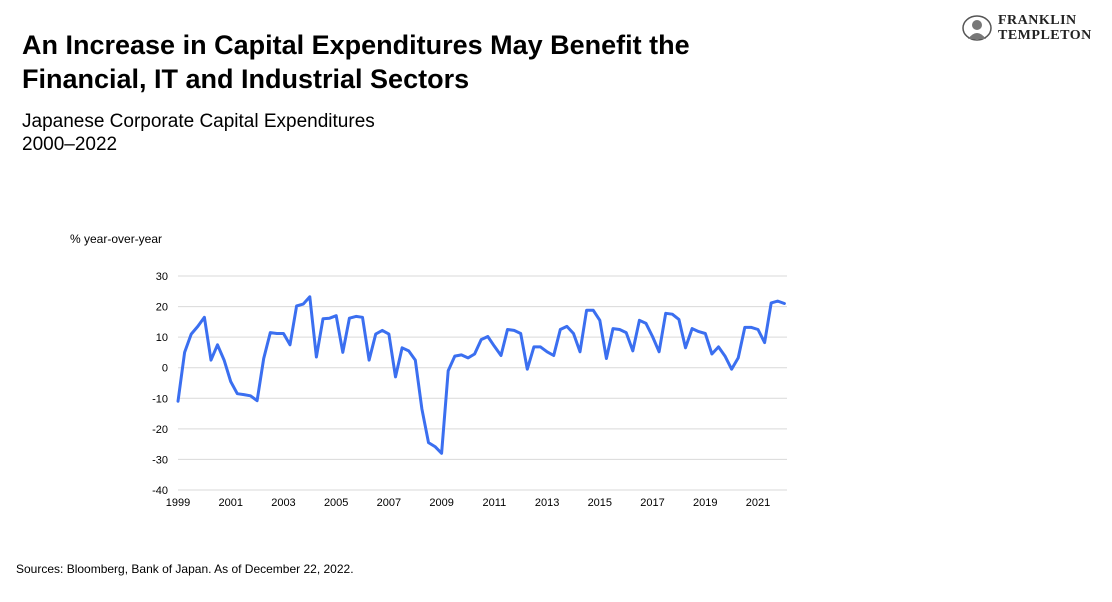 The height and width of the screenshot is (602, 1112). I want to click on x-tick-label: 2015, so click(600, 503).